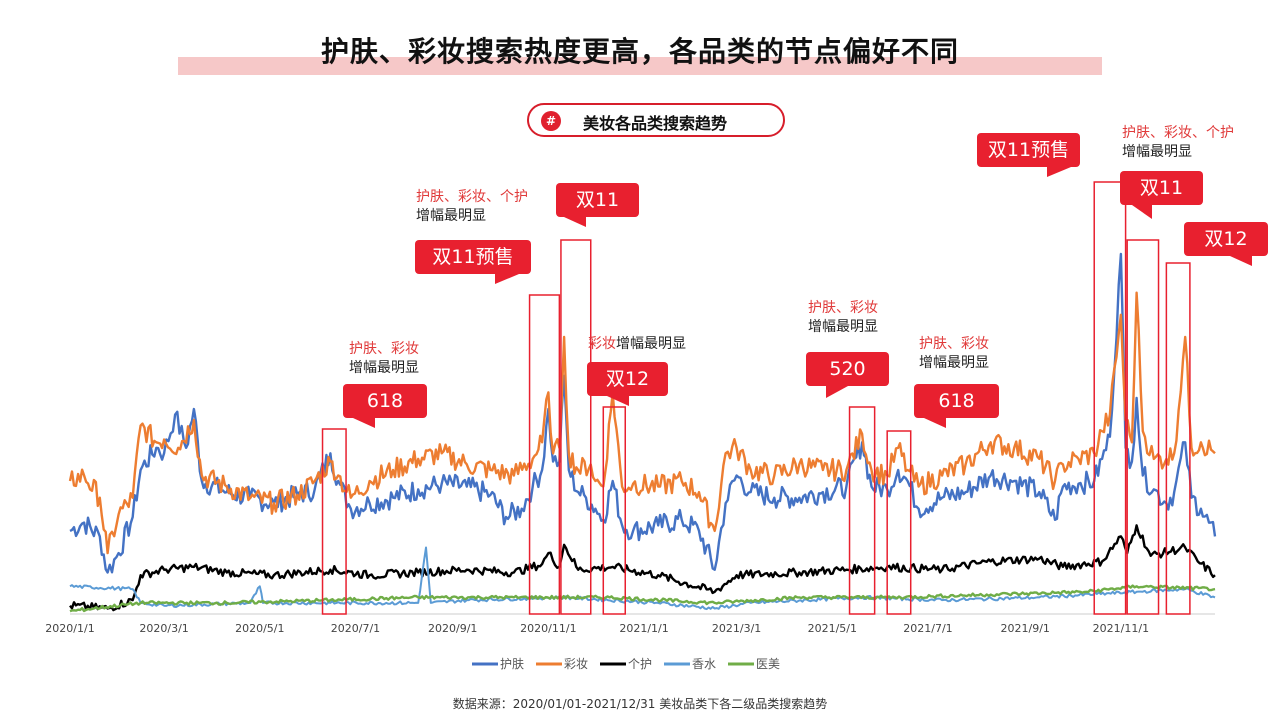 Image resolution: width=1280 pixels, height=720 pixels. Describe the element at coordinates (954, 354) in the screenshot. I see `annotation-618-2021: 护肤、彩妆 增幅最明显` at that location.